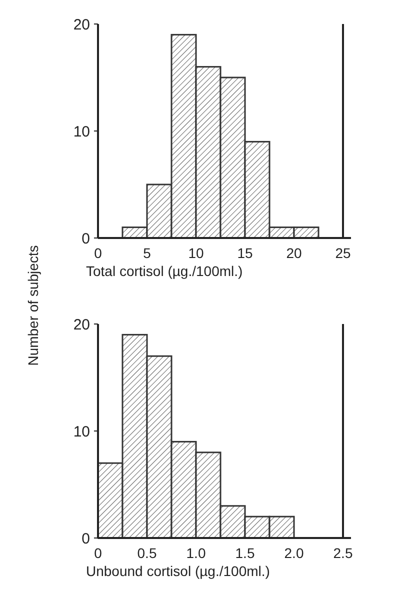 This screenshot has height=595, width=411. I want to click on x-tick-label: 2.0, so click(294, 553).